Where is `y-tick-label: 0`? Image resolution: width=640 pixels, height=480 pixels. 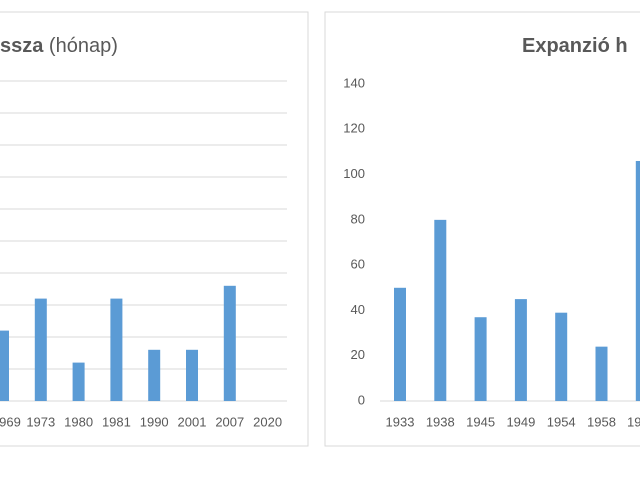
y-tick-label: 0 is located at coordinates (361, 399).